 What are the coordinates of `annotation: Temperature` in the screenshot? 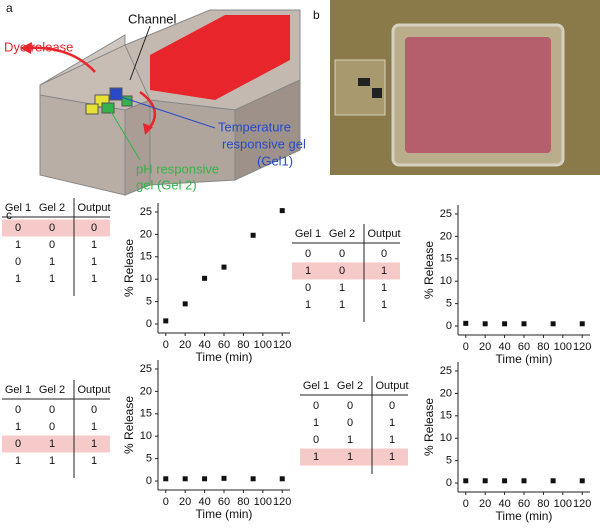 It's located at (254, 126).